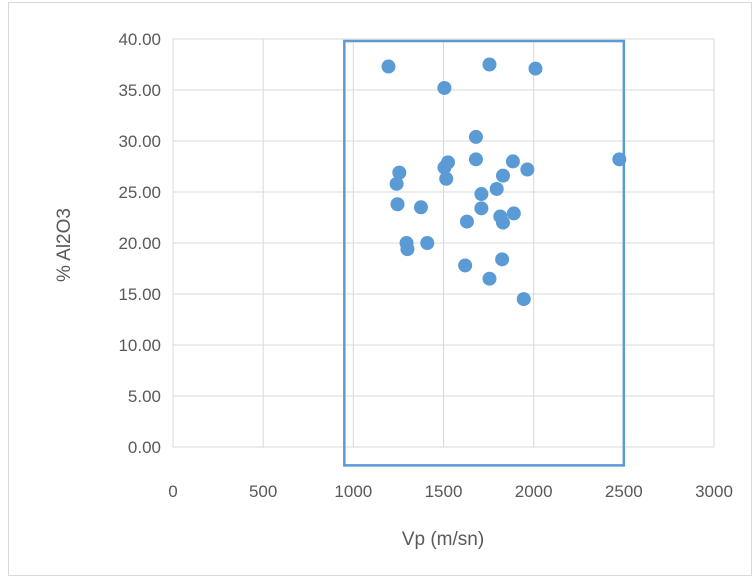 The image size is (753, 578). I want to click on x-tick-labels: 0 500 1000 1500 2000 2500 3000, so click(450, 491).